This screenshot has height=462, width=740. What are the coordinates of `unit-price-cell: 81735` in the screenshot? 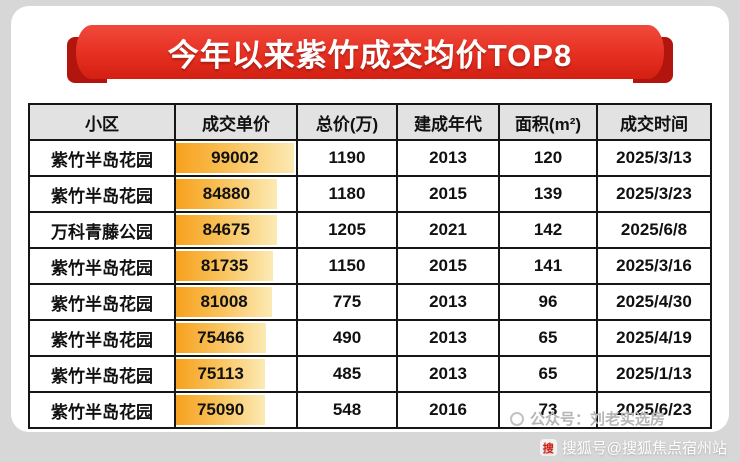 It's located at (236, 266).